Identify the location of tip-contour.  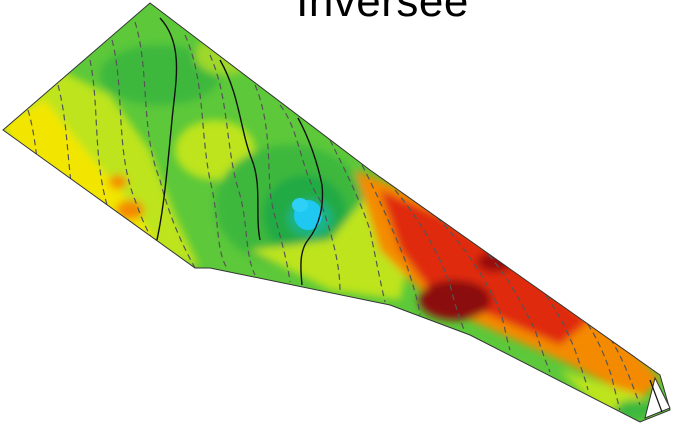
(656, 396).